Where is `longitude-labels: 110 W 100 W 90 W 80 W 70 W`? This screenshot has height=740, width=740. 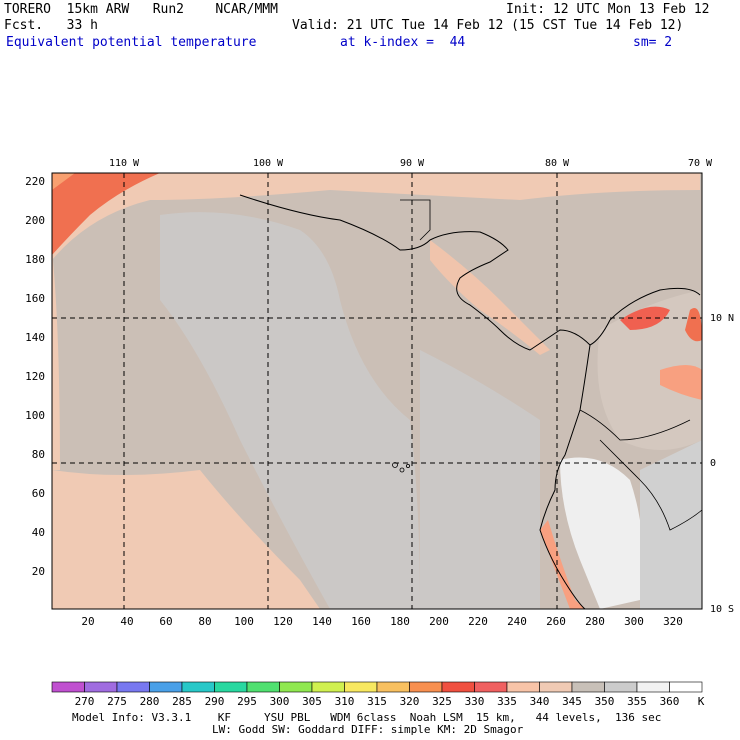 longitude-labels: 110 W 100 W 90 W 80 W 70 W is located at coordinates (411, 163).